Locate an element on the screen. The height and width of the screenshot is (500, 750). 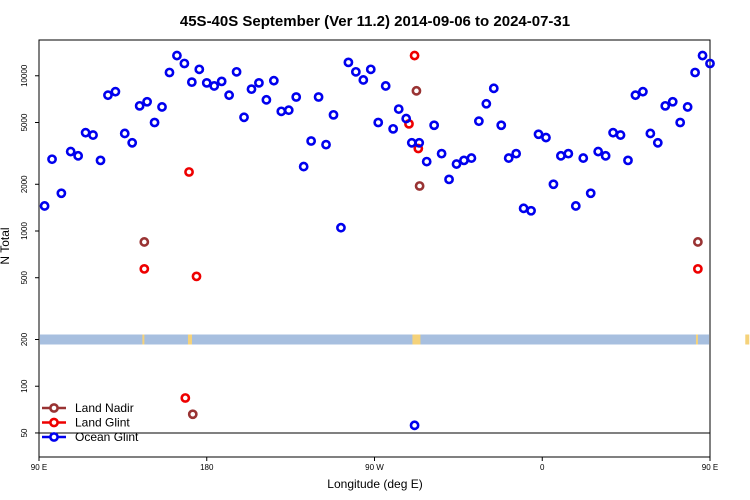
legend-label: Land Nadir is located at coordinates (104, 408).